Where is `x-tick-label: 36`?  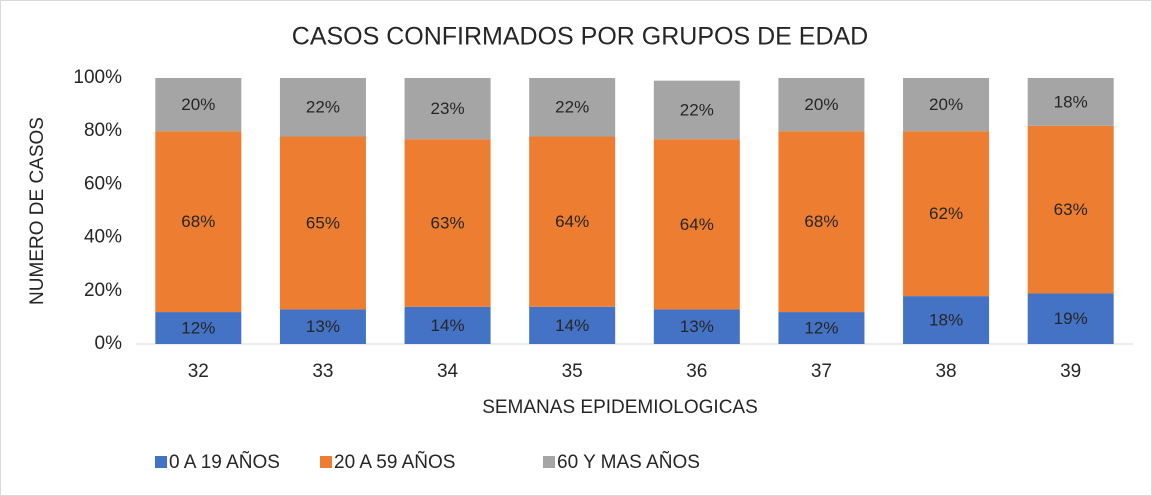
x-tick-label: 36 is located at coordinates (696, 371).